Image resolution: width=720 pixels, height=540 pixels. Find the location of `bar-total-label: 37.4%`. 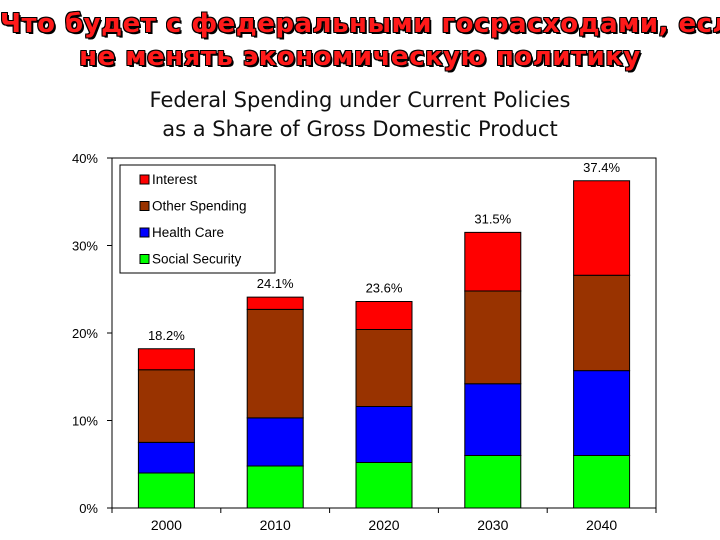

bar-total-label: 37.4% is located at coordinates (601, 167).